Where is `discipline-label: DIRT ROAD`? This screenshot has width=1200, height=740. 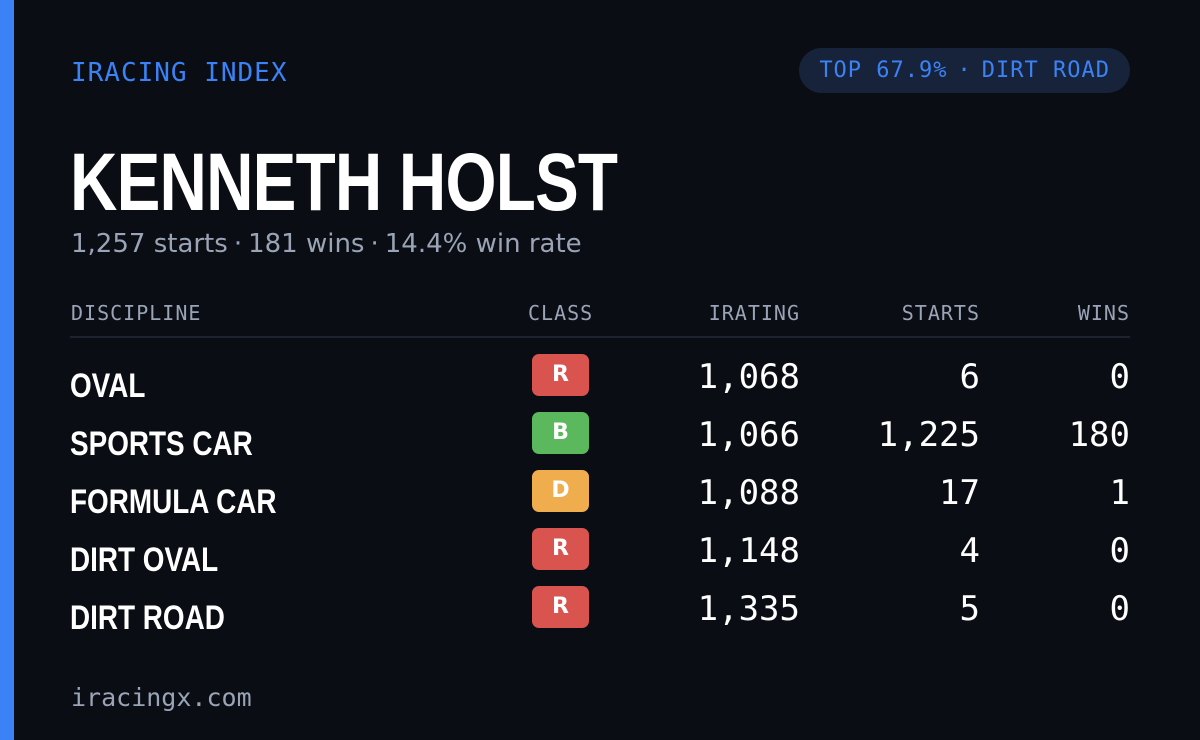 discipline-label: DIRT ROAD is located at coordinates (147, 618).